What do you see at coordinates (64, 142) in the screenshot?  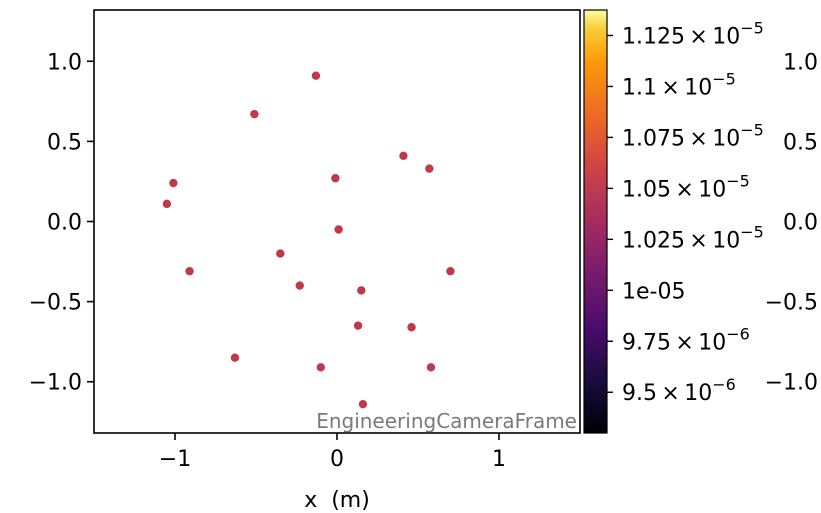 I see `y-tick-label: 0.5` at bounding box center [64, 142].